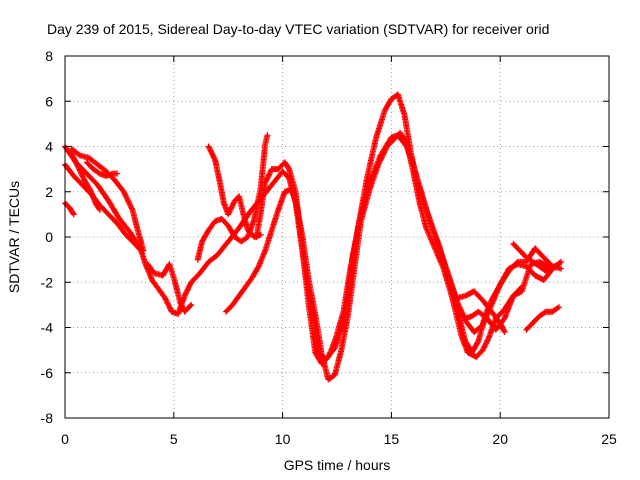 The image size is (640, 480). I want to click on y-tick-label: -6, so click(47, 373).